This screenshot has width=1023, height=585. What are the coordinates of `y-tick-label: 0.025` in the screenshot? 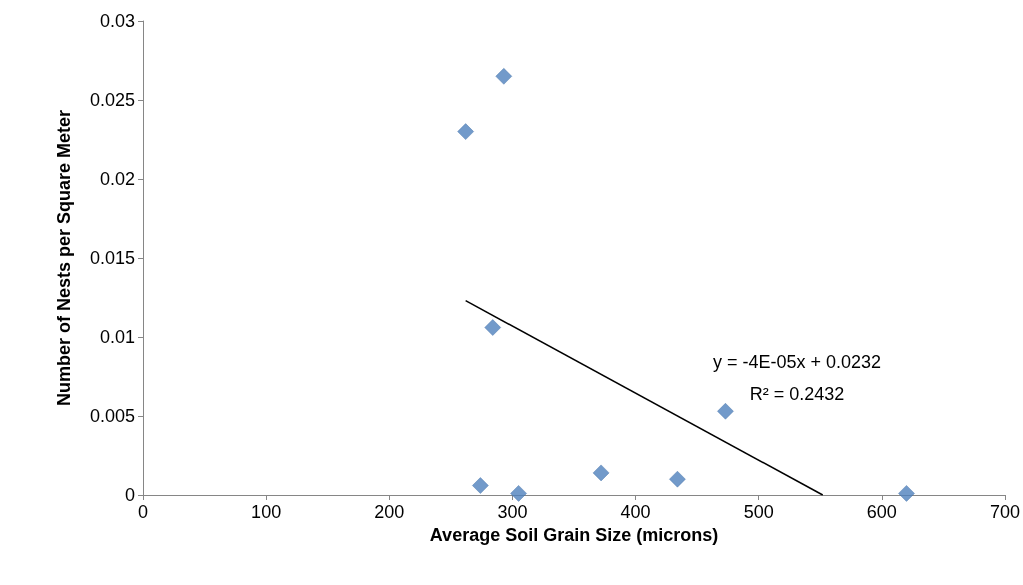 It's located at (112, 100).